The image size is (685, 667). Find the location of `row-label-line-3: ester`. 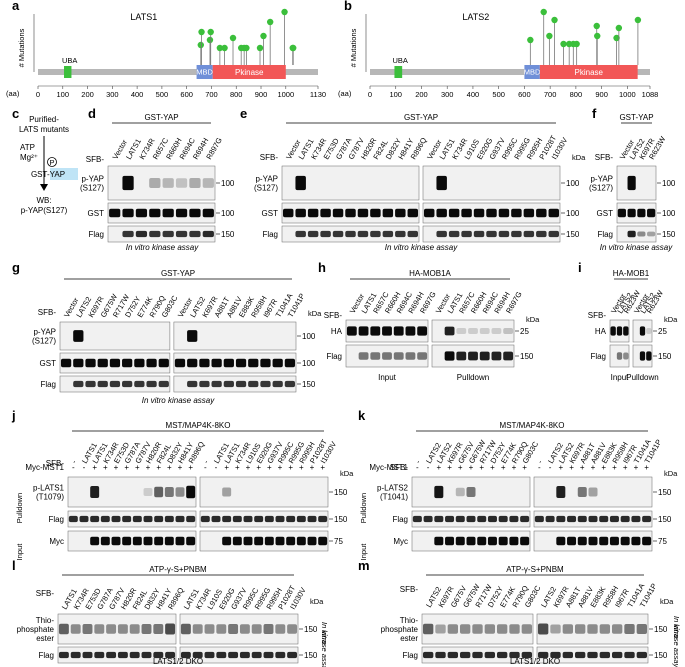

row-label-line-3: ester is located at coordinates (45, 638).